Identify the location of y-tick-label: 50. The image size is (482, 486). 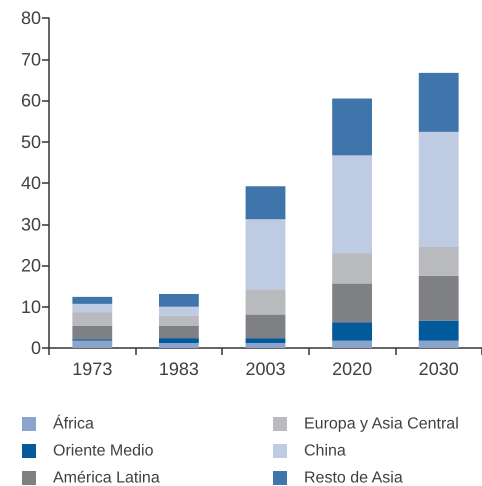
(30, 142).